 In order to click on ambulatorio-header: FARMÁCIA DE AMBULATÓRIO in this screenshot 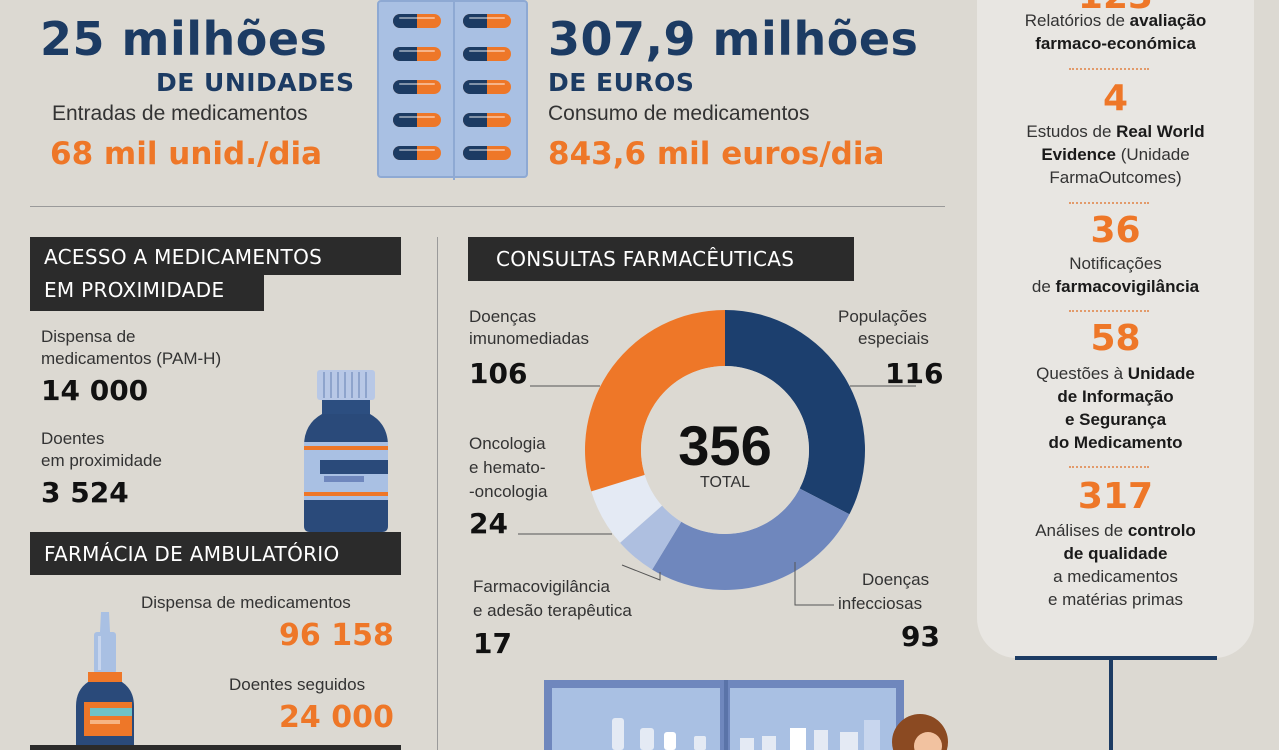, I will do `click(215, 553)`.